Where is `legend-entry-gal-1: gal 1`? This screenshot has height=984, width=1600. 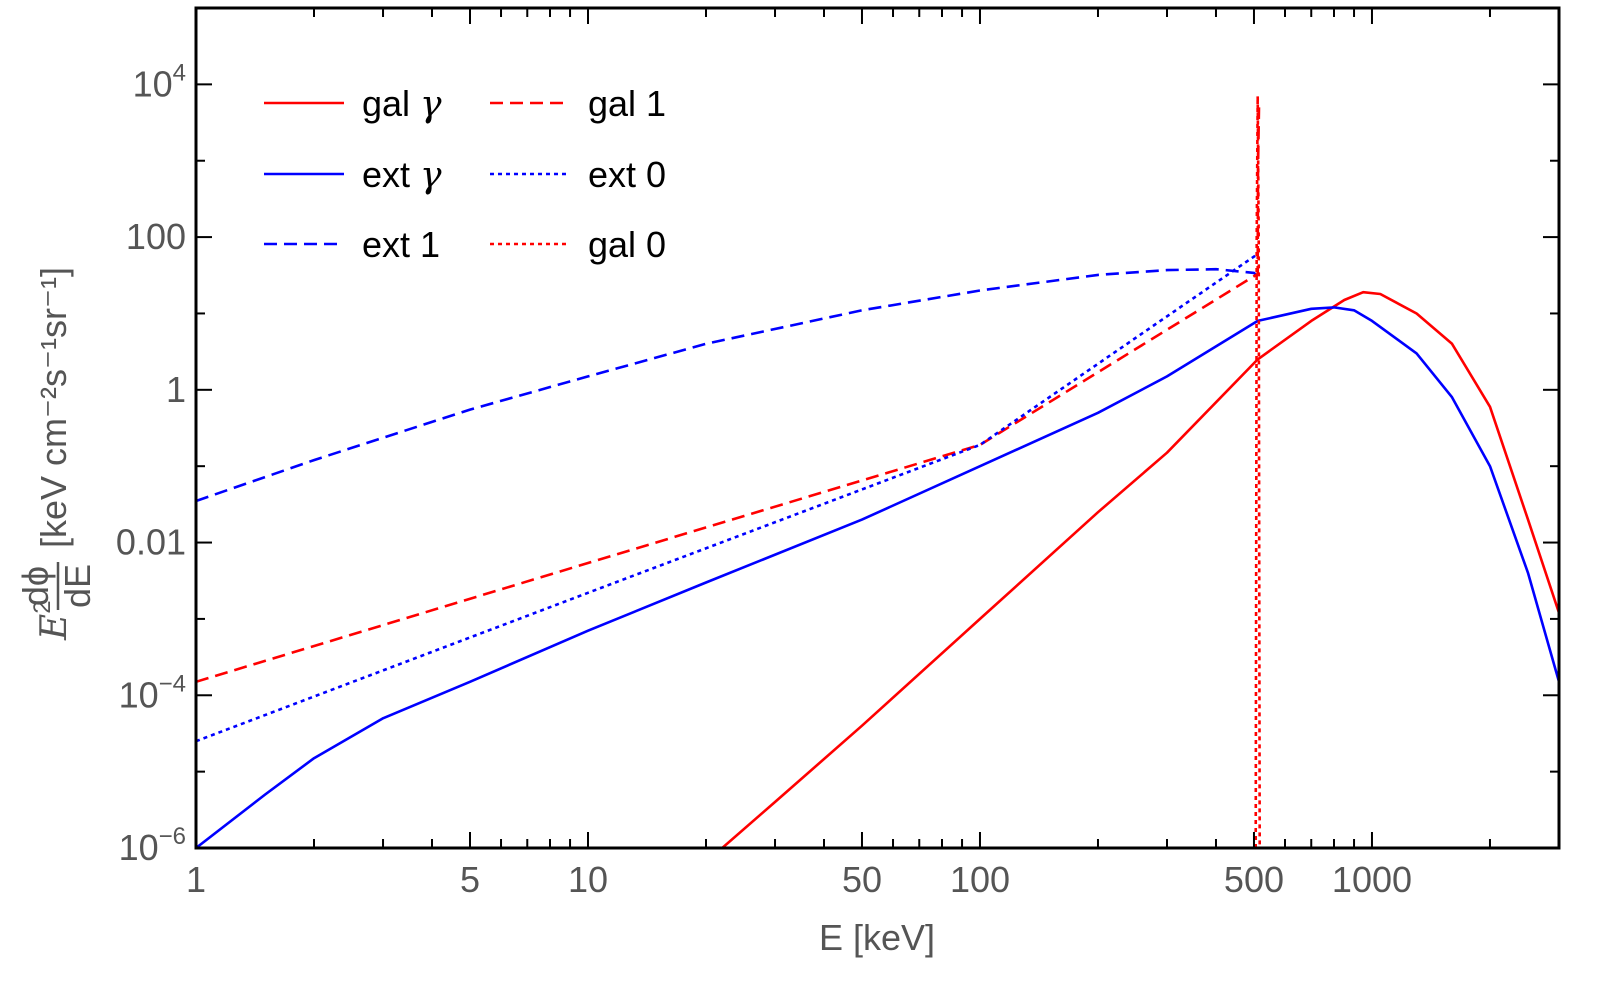 legend-entry-gal-1: gal 1 is located at coordinates (578, 103).